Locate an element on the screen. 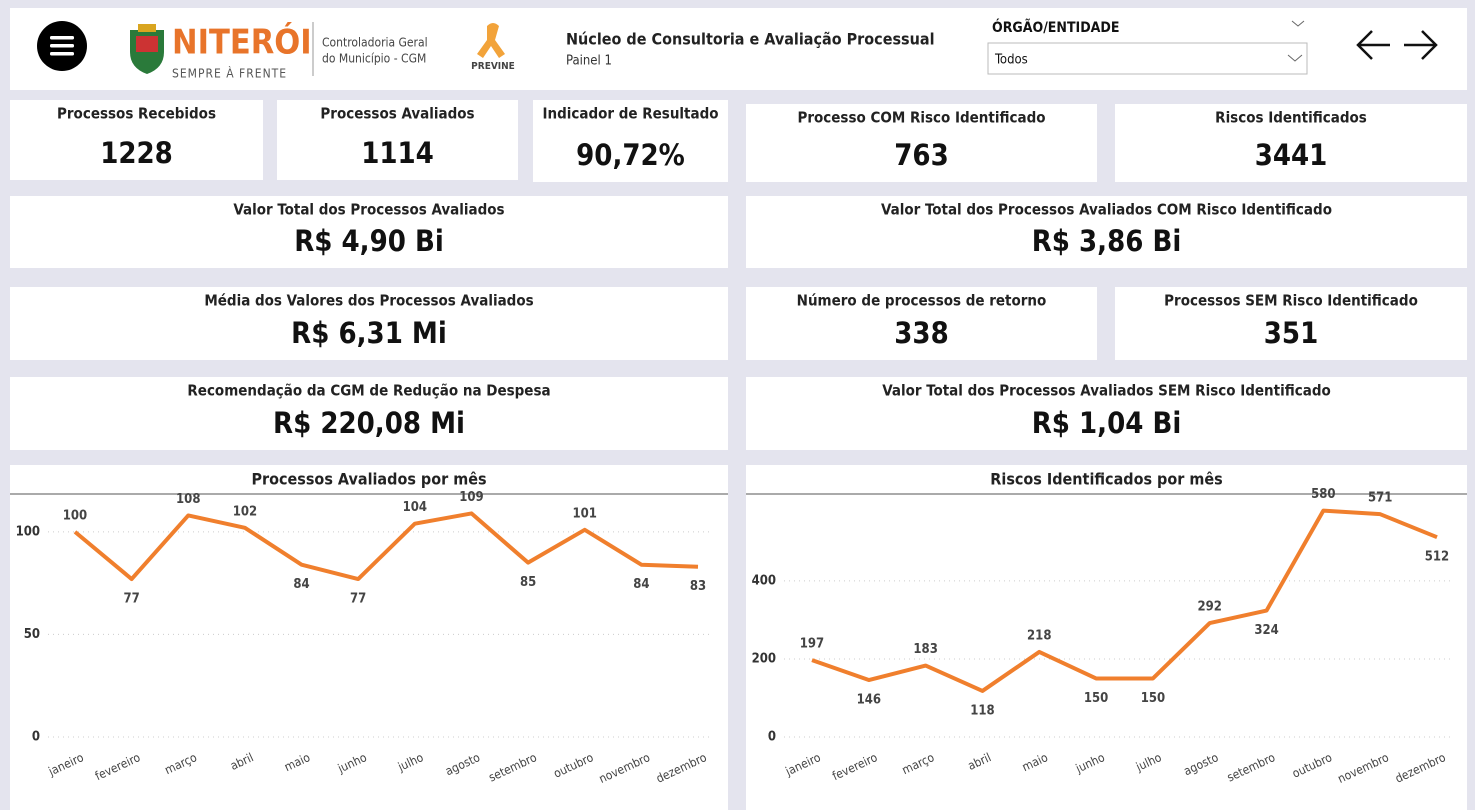 The width and height of the screenshot is (1475, 810). kpi-value: R$ 6,31 Mi is located at coordinates (369, 333).